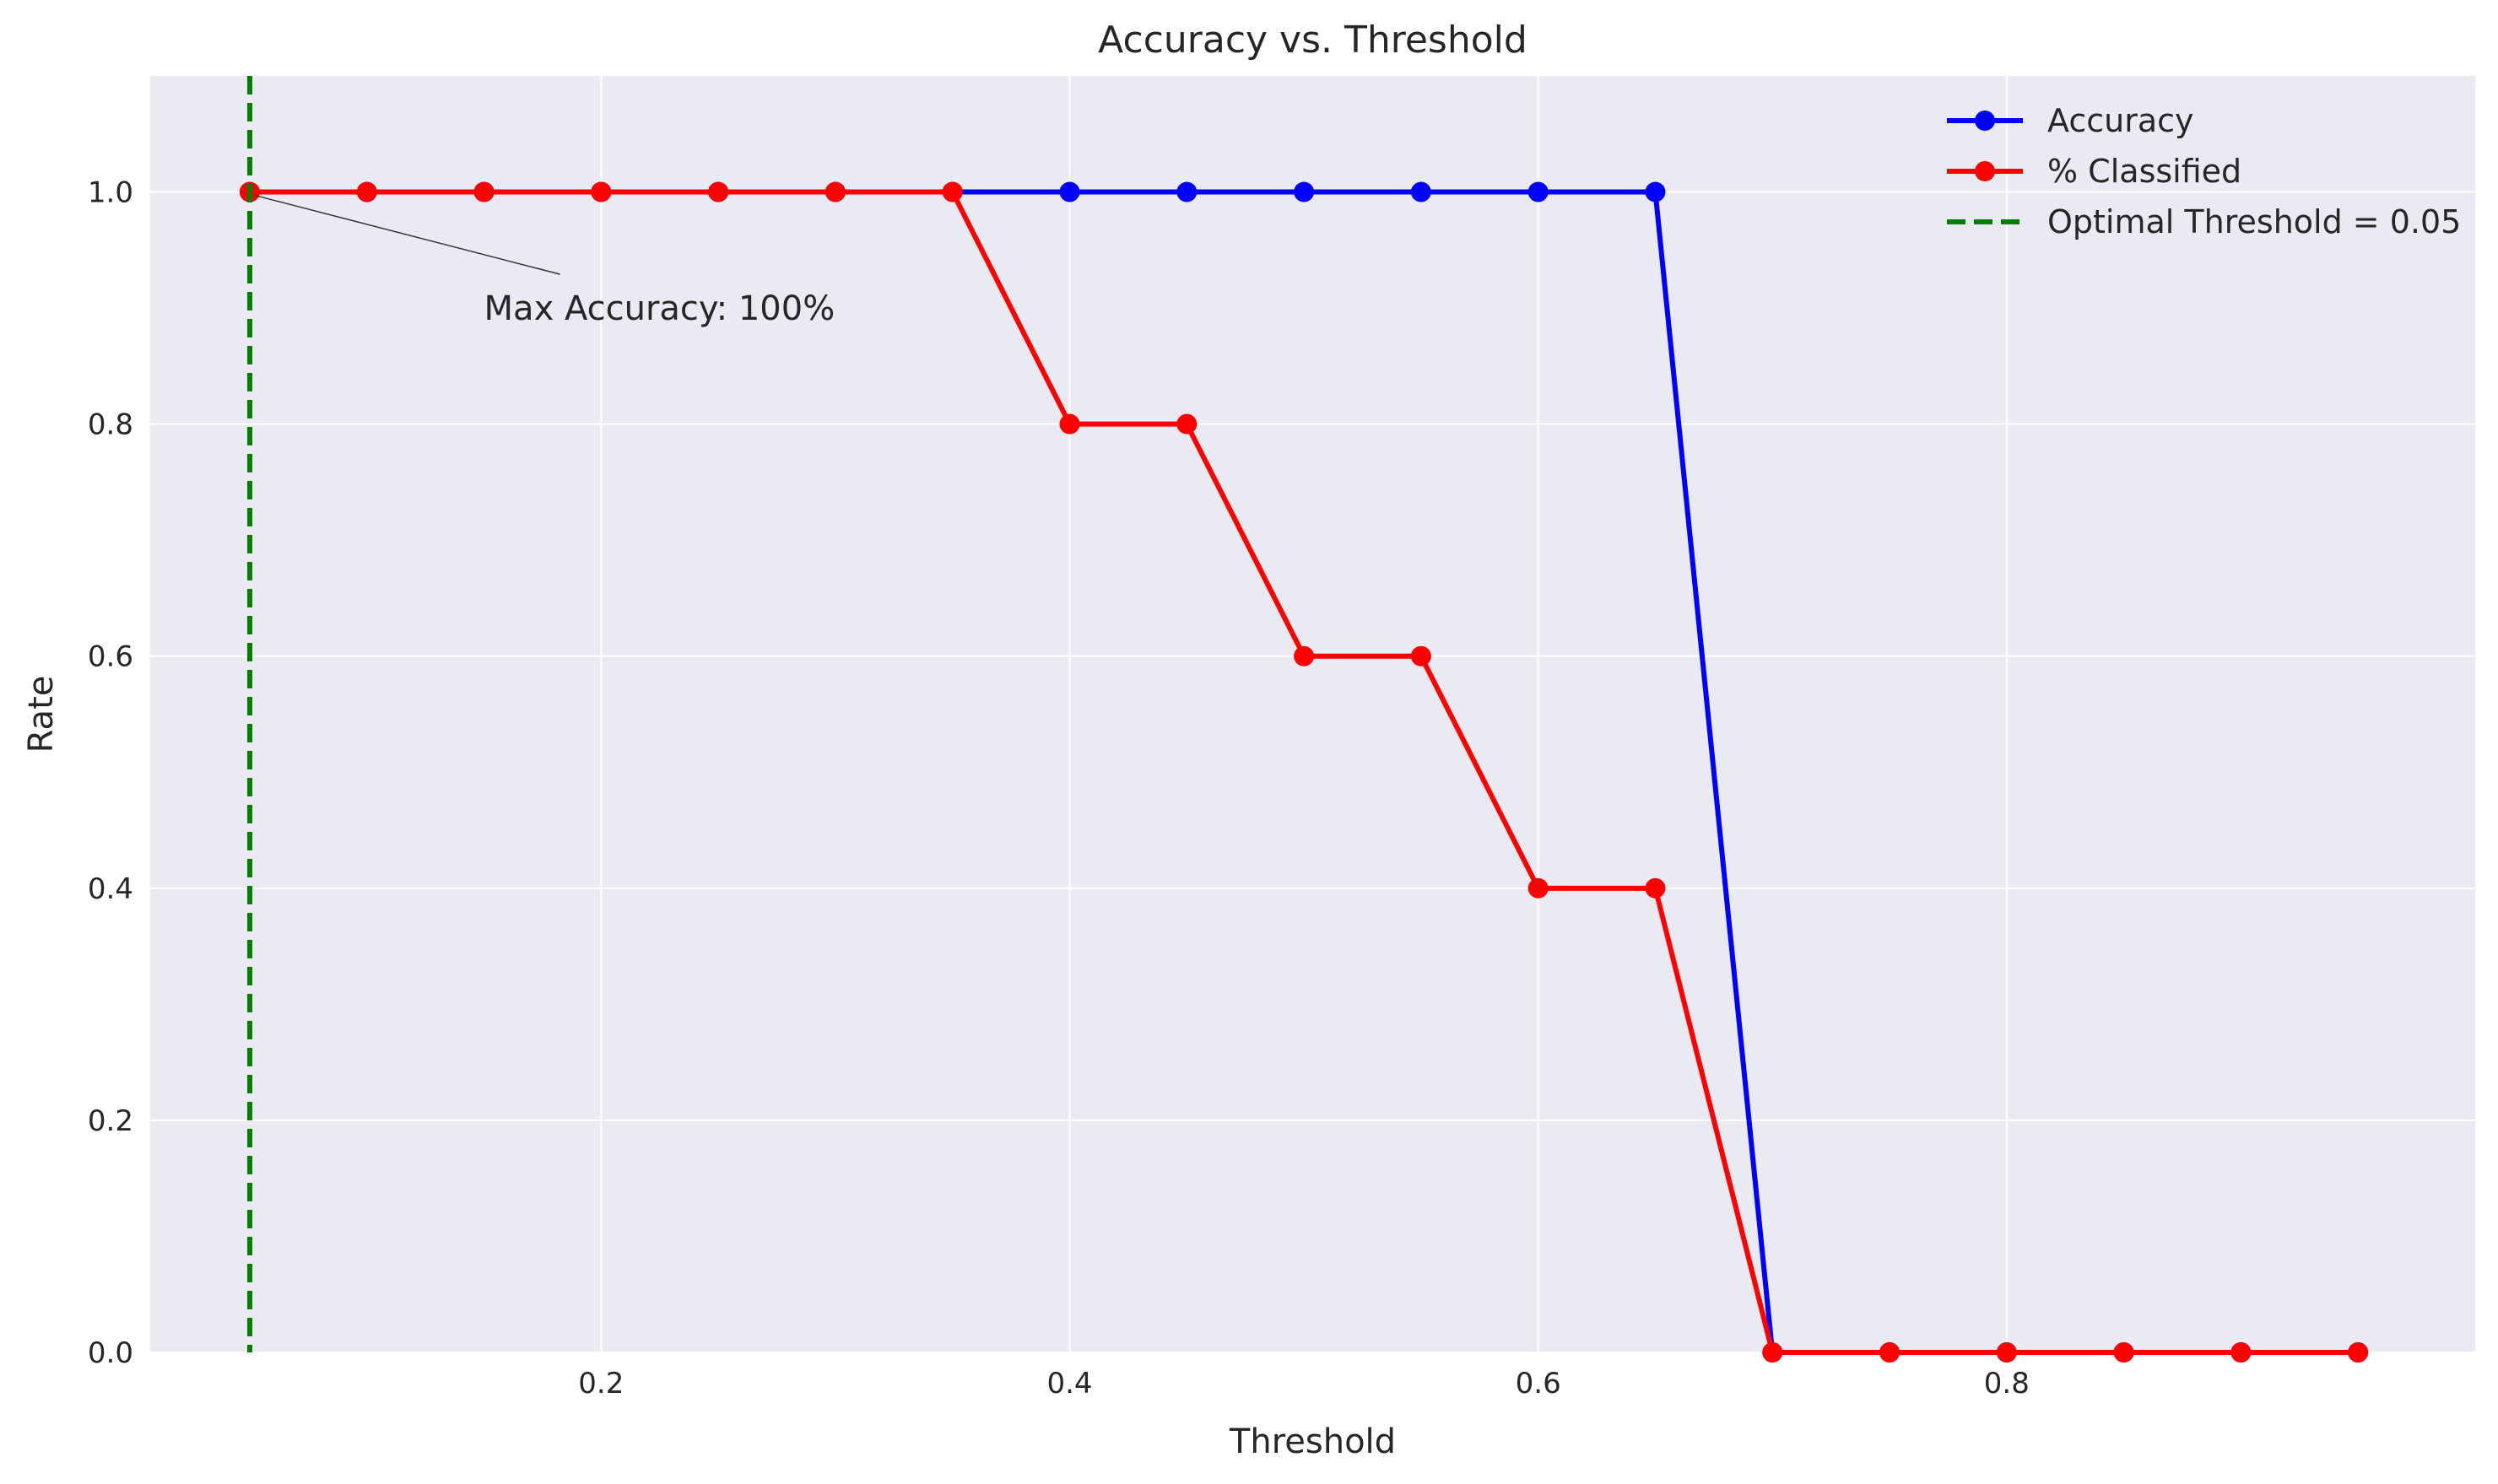  Describe the element at coordinates (407, 234) in the screenshot. I see `annotation-arrow` at that location.